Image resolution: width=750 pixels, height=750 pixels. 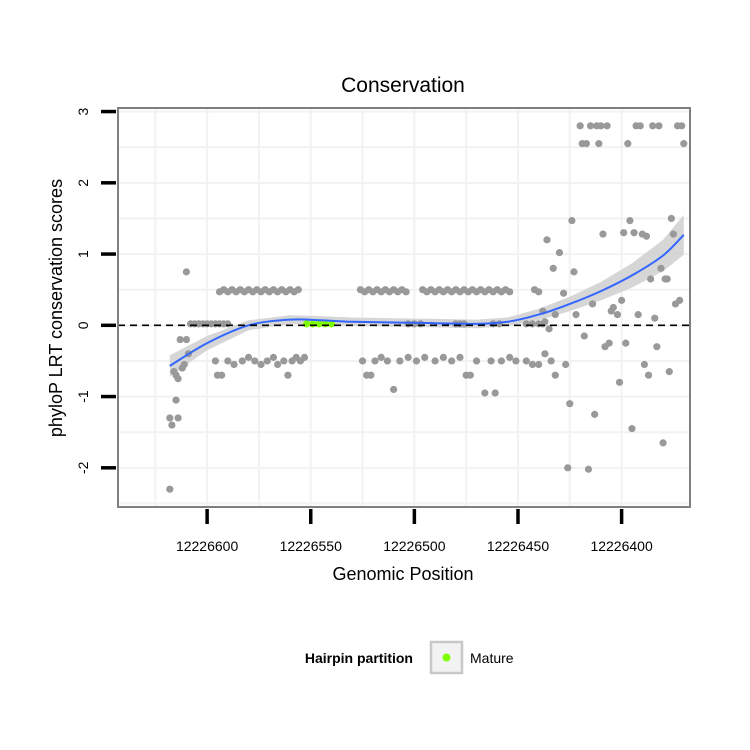 What do you see at coordinates (83, 254) in the screenshot?
I see `y-tick-label: 1` at bounding box center [83, 254].